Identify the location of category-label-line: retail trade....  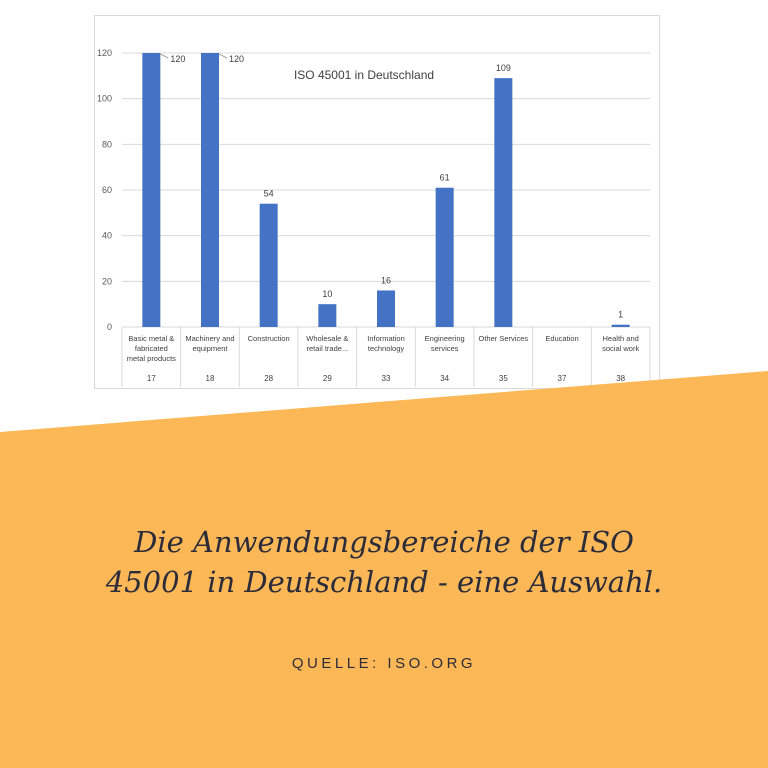
(327, 348).